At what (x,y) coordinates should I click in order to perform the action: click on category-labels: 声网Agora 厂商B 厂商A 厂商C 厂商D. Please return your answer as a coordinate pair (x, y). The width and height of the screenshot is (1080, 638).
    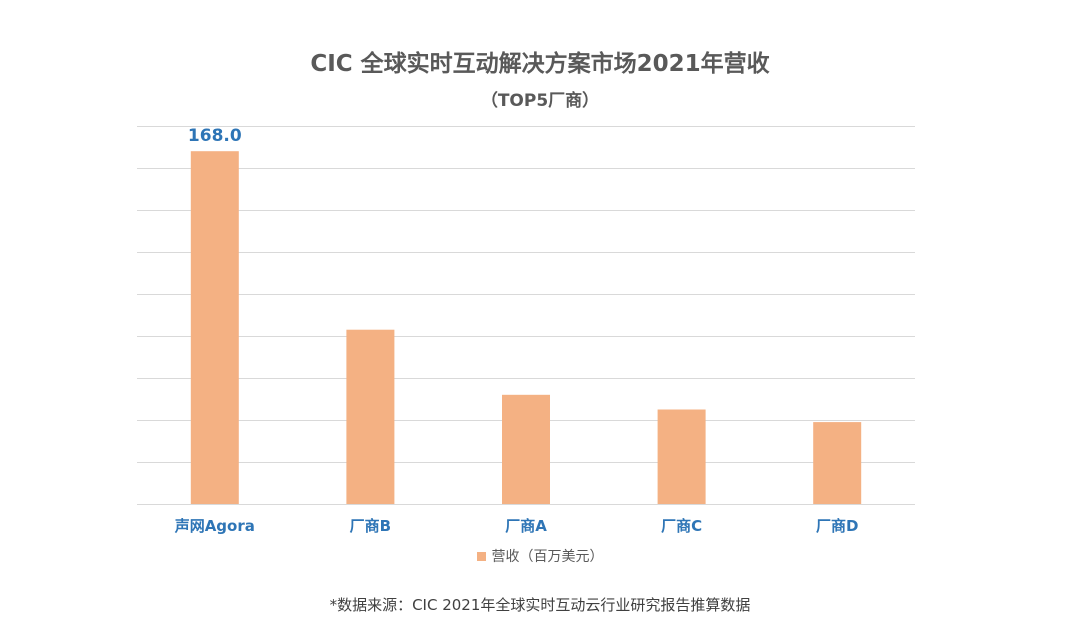
    Looking at the image, I should click on (516, 526).